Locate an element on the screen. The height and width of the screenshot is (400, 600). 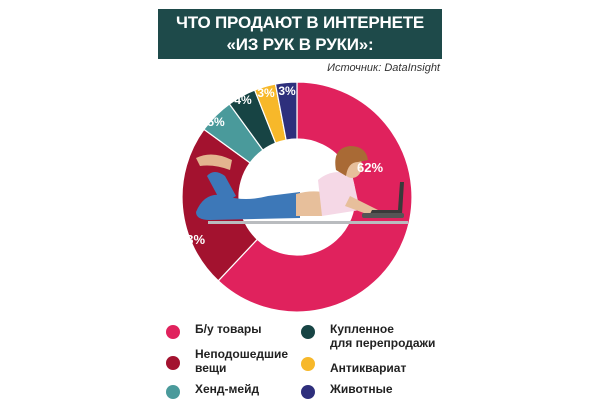
legend-item-handmade: Хенд-мейд is located at coordinates (212, 390).